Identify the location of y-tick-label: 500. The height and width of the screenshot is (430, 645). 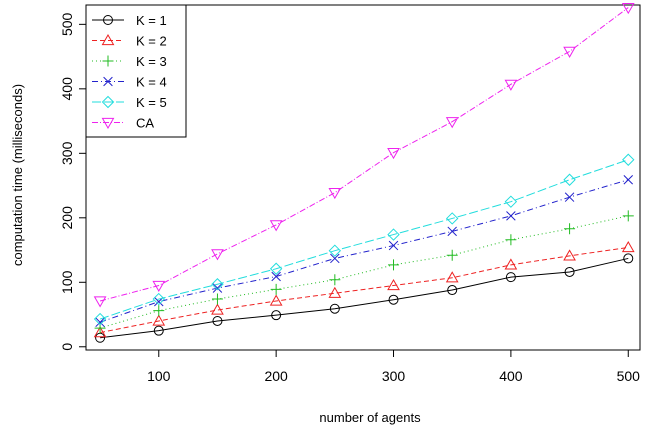
(67, 24).